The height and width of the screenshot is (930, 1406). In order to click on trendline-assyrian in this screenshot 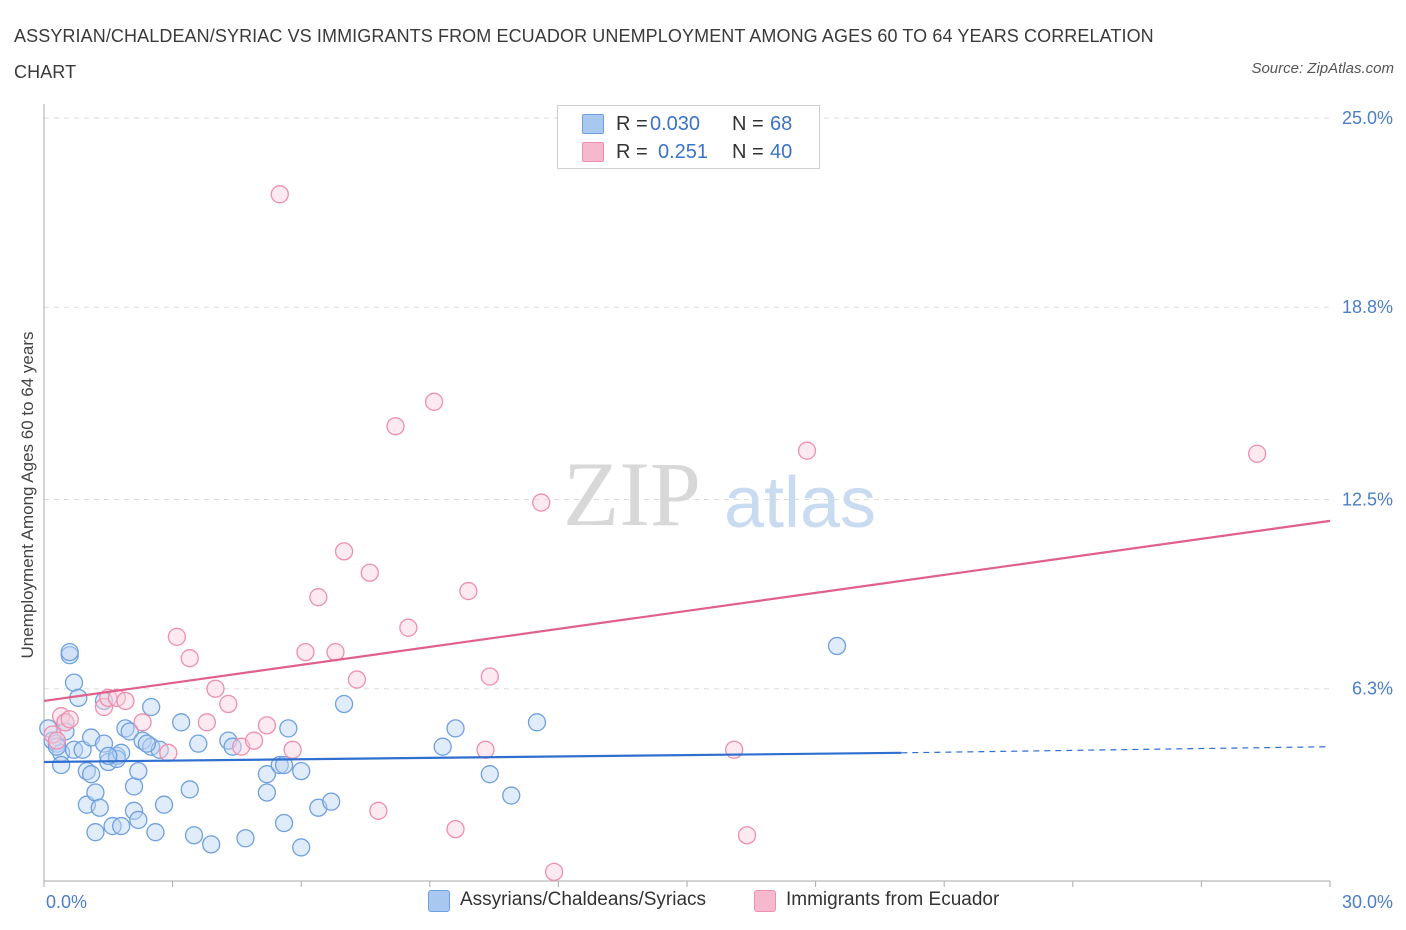, I will do `click(472, 757)`.